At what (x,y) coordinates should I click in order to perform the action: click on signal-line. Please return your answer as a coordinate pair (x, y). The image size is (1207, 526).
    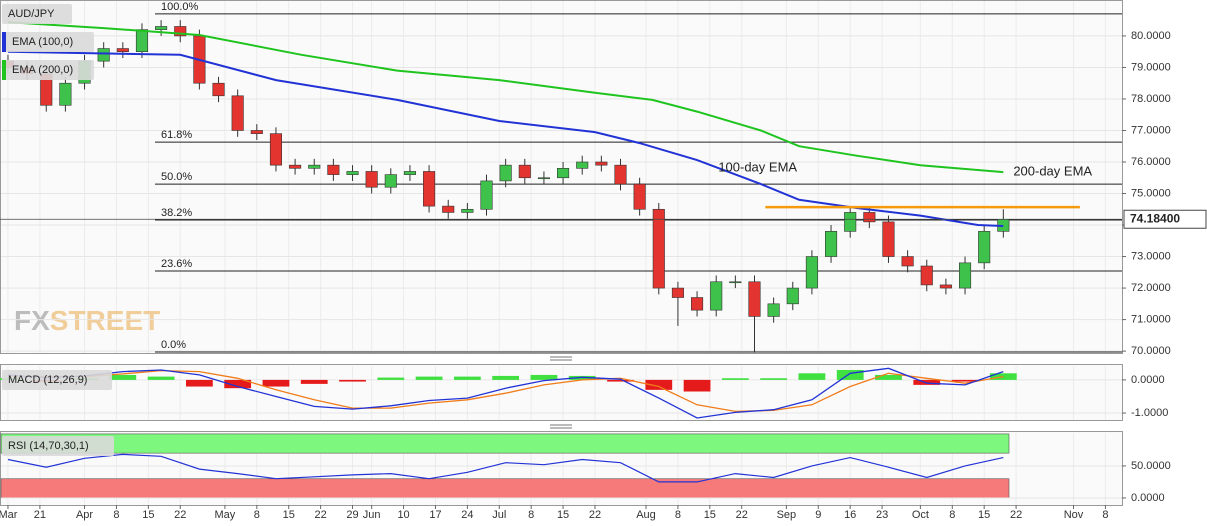
    Looking at the image, I should click on (505, 391).